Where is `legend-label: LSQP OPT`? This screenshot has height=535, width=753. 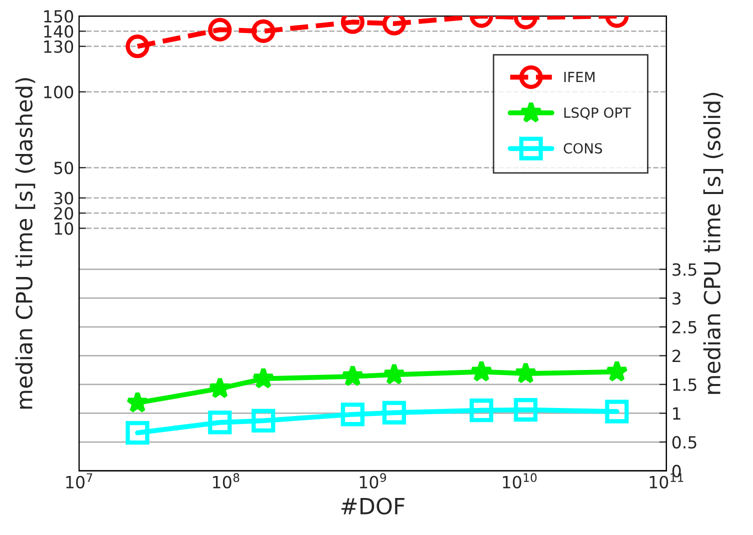 legend-label: LSQP OPT is located at coordinates (598, 113).